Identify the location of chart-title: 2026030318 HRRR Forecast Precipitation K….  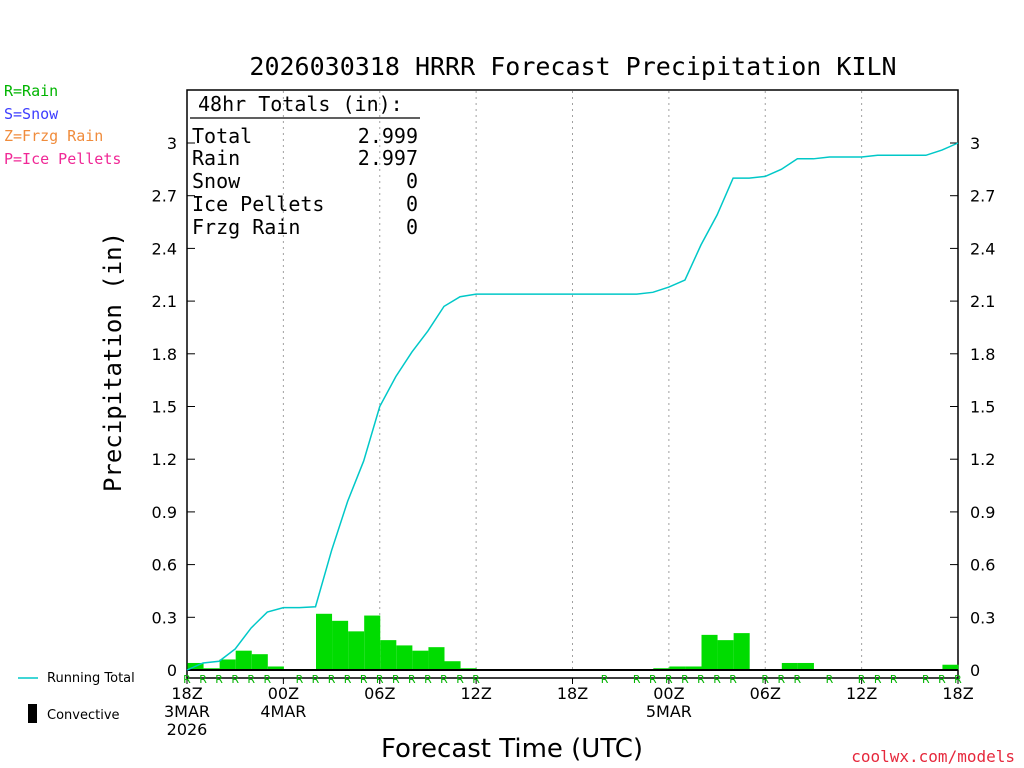
(572, 66).